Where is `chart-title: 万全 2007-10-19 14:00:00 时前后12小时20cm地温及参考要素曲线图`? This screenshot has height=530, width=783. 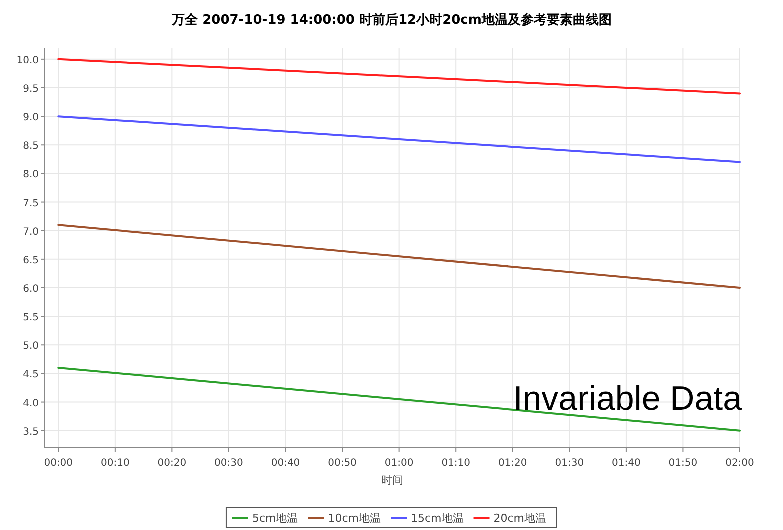
chart-title: 万全 2007-10-19 14:00:00 时前后12小时20cm地温及参考要素曲线图 is located at coordinates (391, 20).